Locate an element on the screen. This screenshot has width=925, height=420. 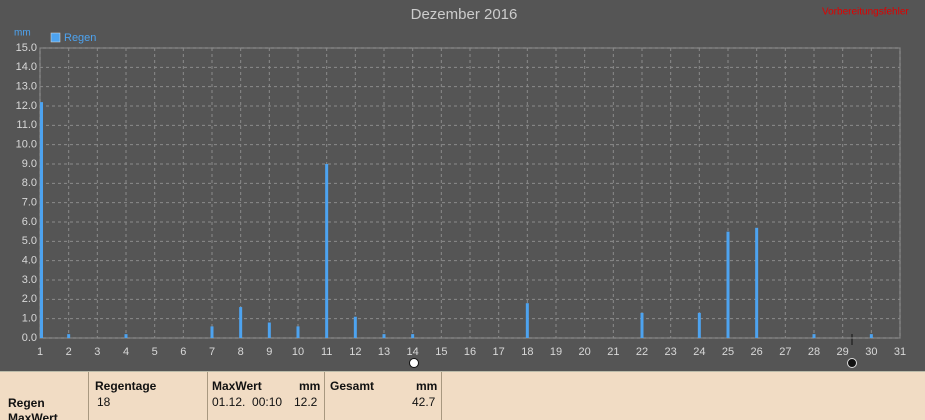
x-tick-label: 2 is located at coordinates (69, 352).